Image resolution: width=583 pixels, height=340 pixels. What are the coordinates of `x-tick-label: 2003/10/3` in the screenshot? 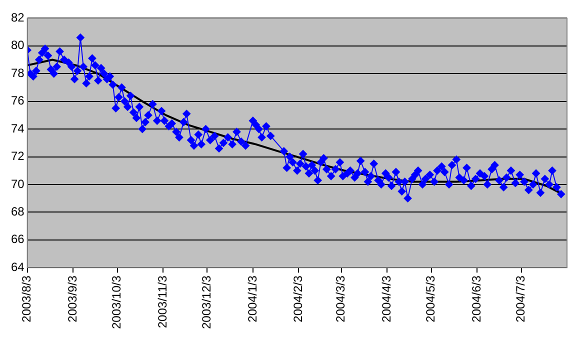 It's located at (117, 302).